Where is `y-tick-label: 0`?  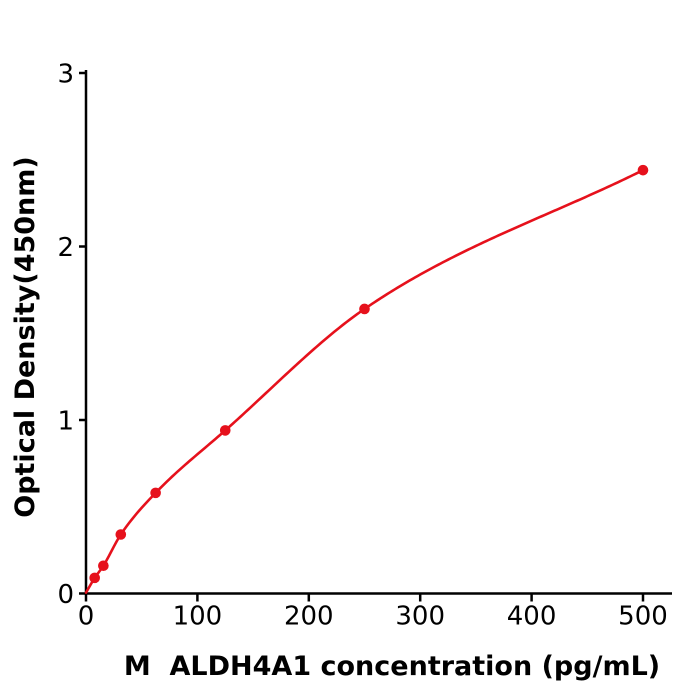 y-tick-label: 0 is located at coordinates (65, 595).